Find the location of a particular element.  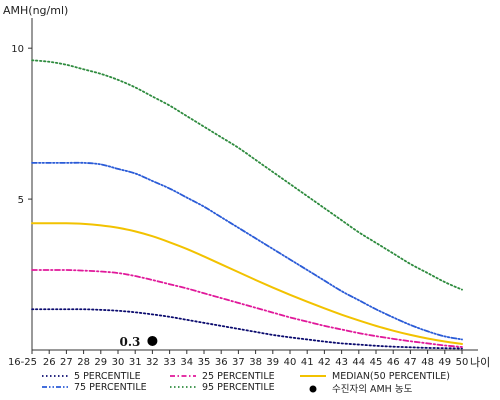

x-tick-label: 42 is located at coordinates (324, 362).